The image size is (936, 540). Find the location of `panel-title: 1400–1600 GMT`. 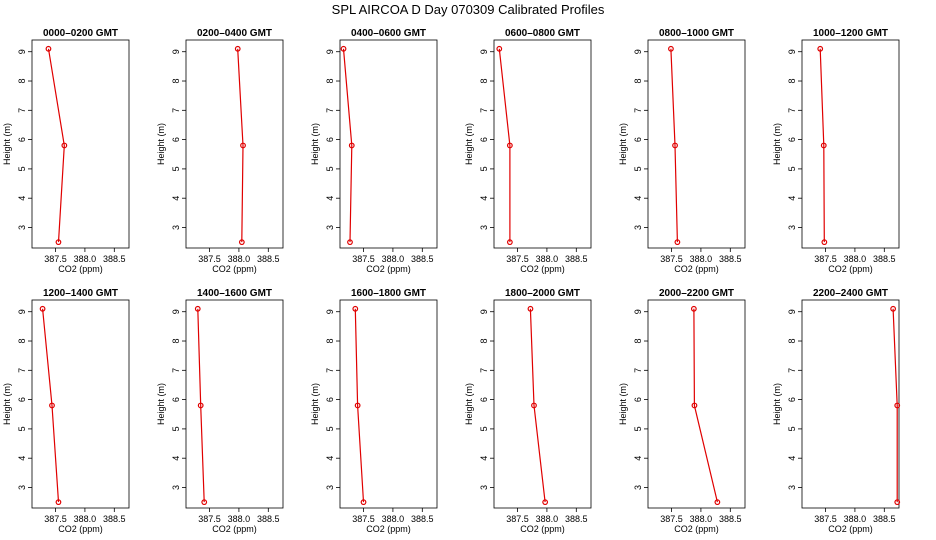

panel-title: 1400–1600 GMT is located at coordinates (234, 293).